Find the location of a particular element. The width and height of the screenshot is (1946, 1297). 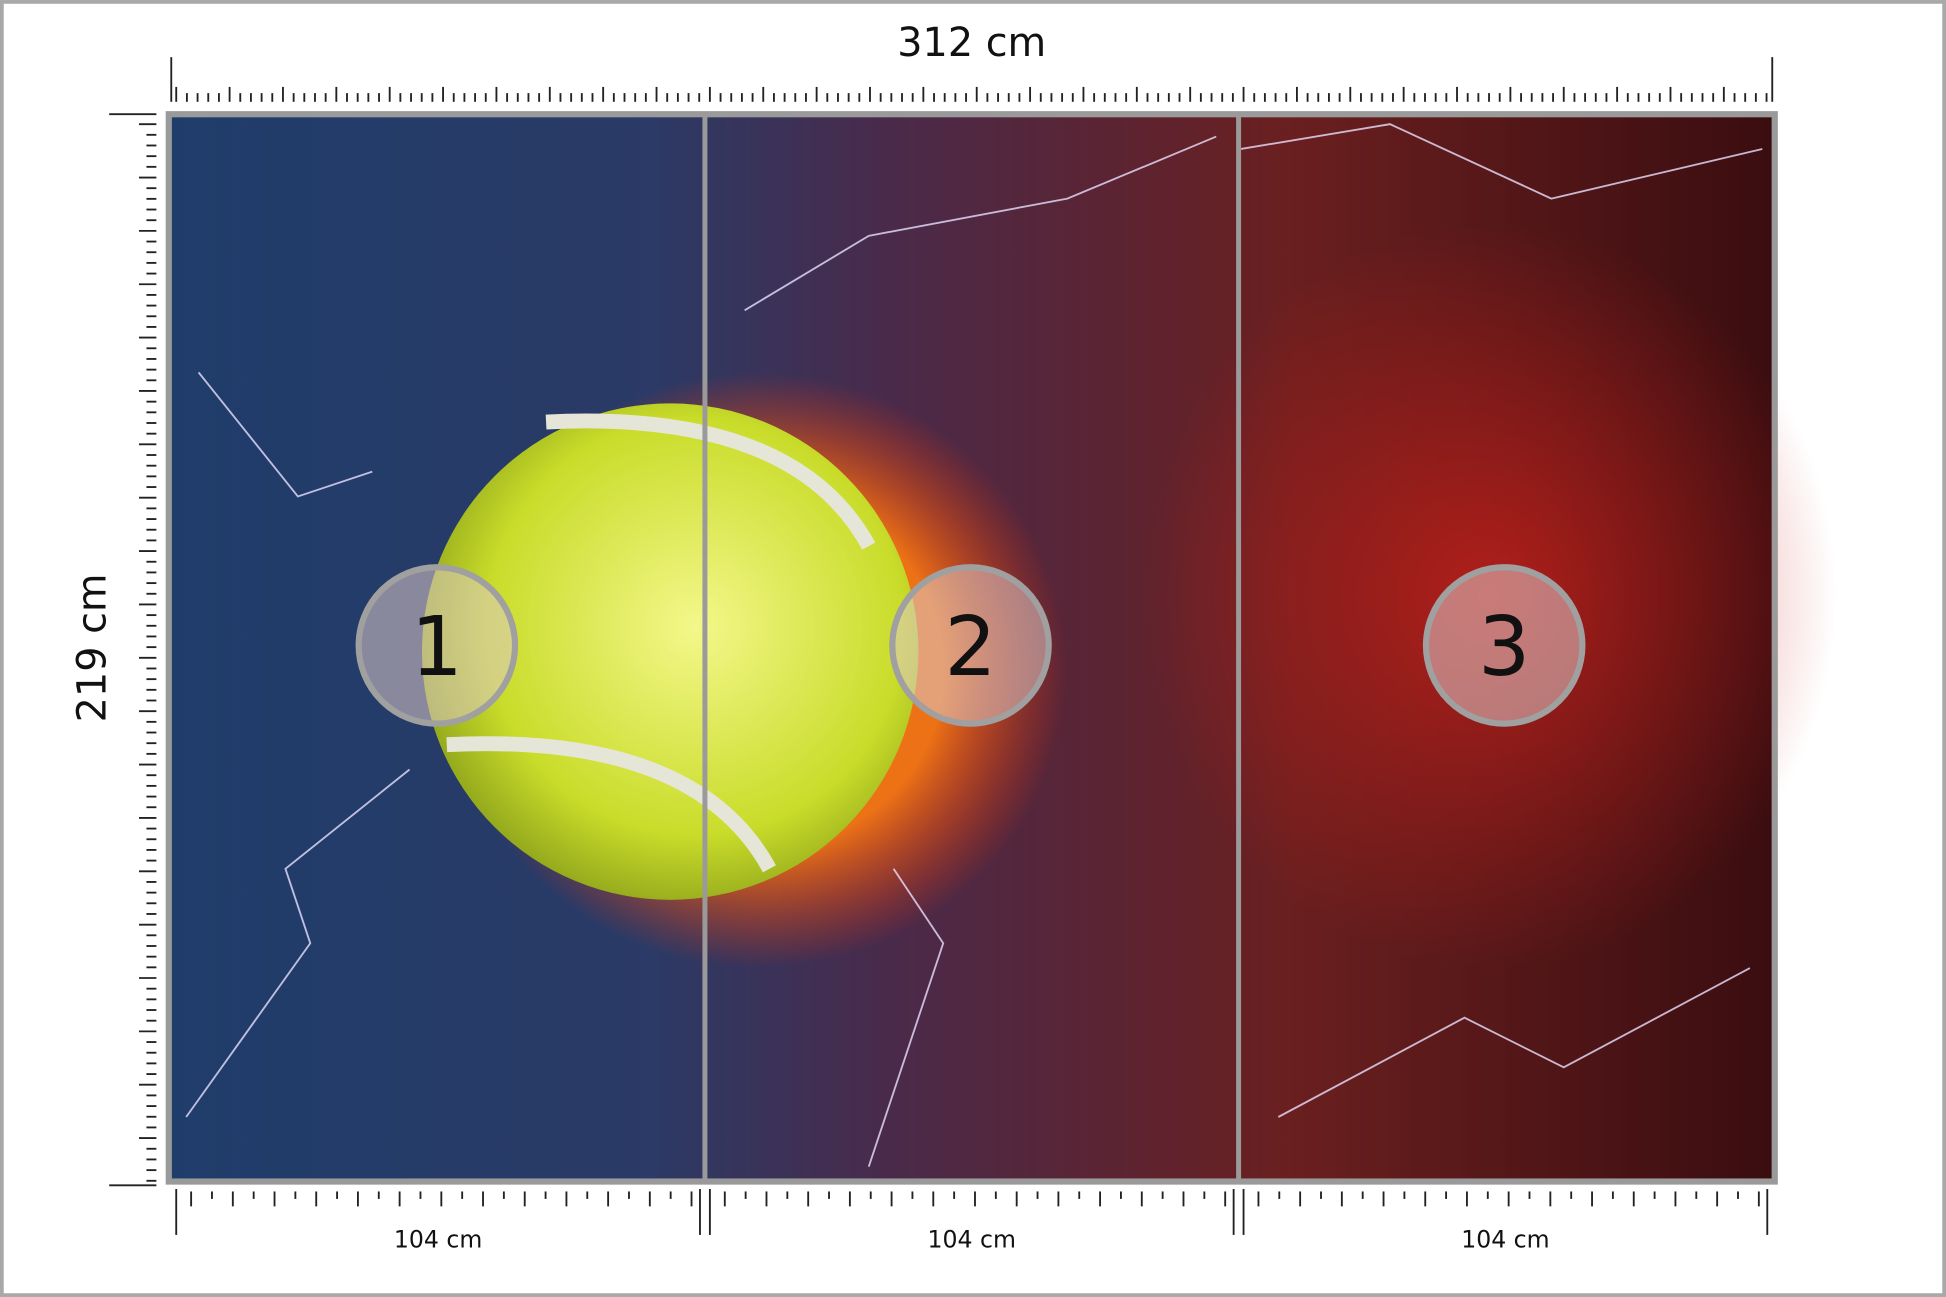

panel-number: 1 is located at coordinates (437, 647).